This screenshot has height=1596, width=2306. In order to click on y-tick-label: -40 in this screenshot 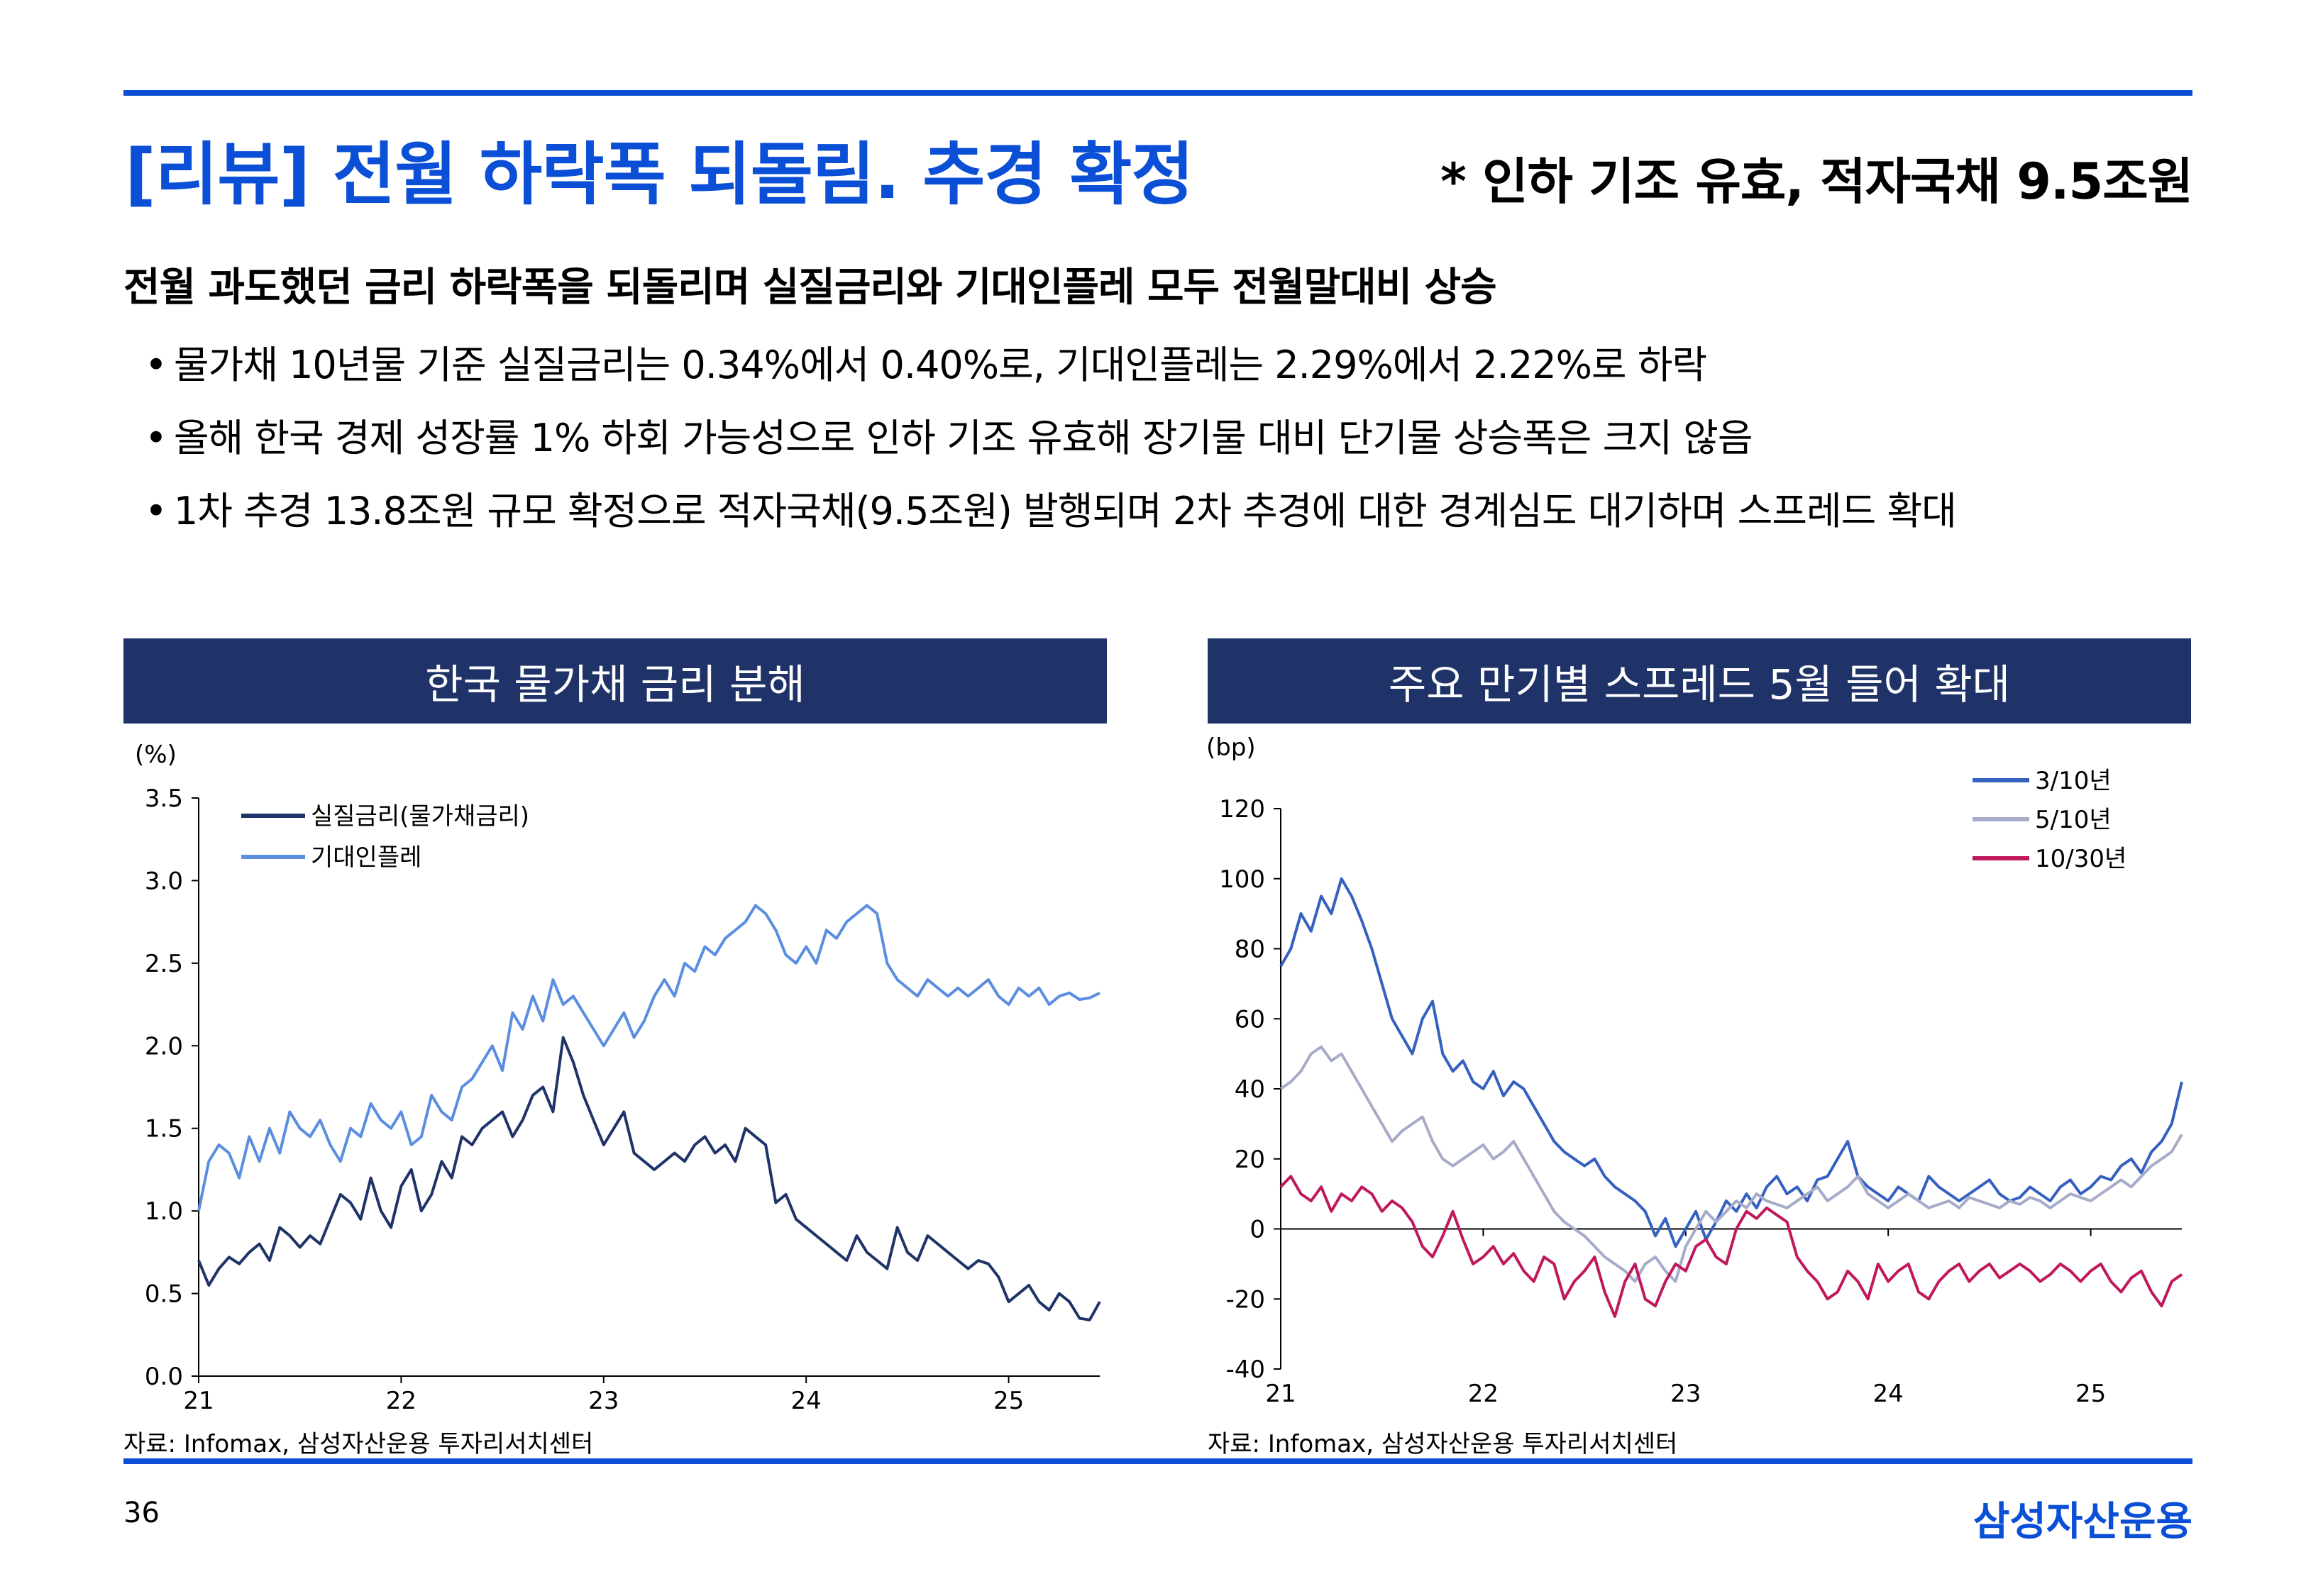, I will do `click(1245, 1370)`.